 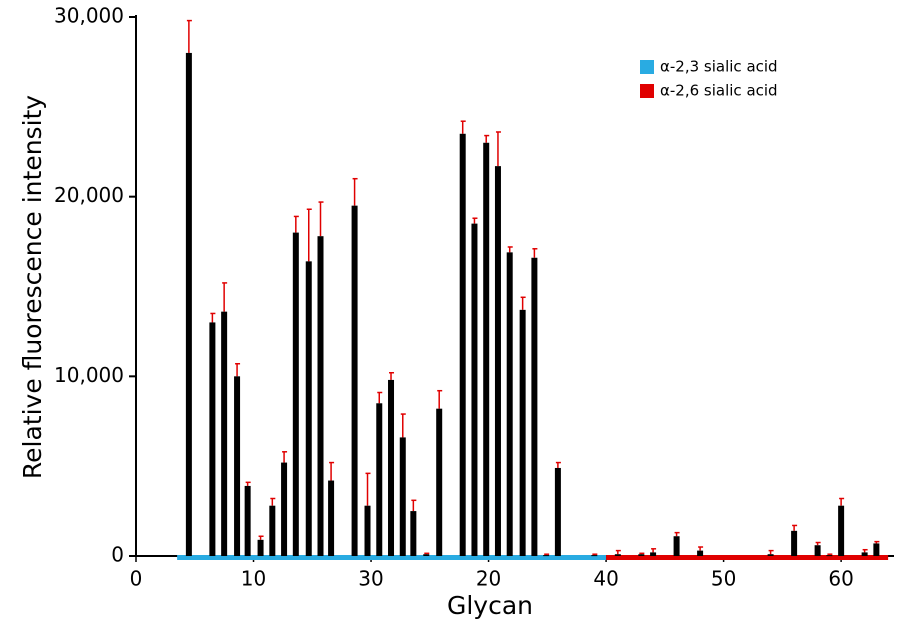 I want to click on y-tick-label: 30,000, so click(x=89, y=16).